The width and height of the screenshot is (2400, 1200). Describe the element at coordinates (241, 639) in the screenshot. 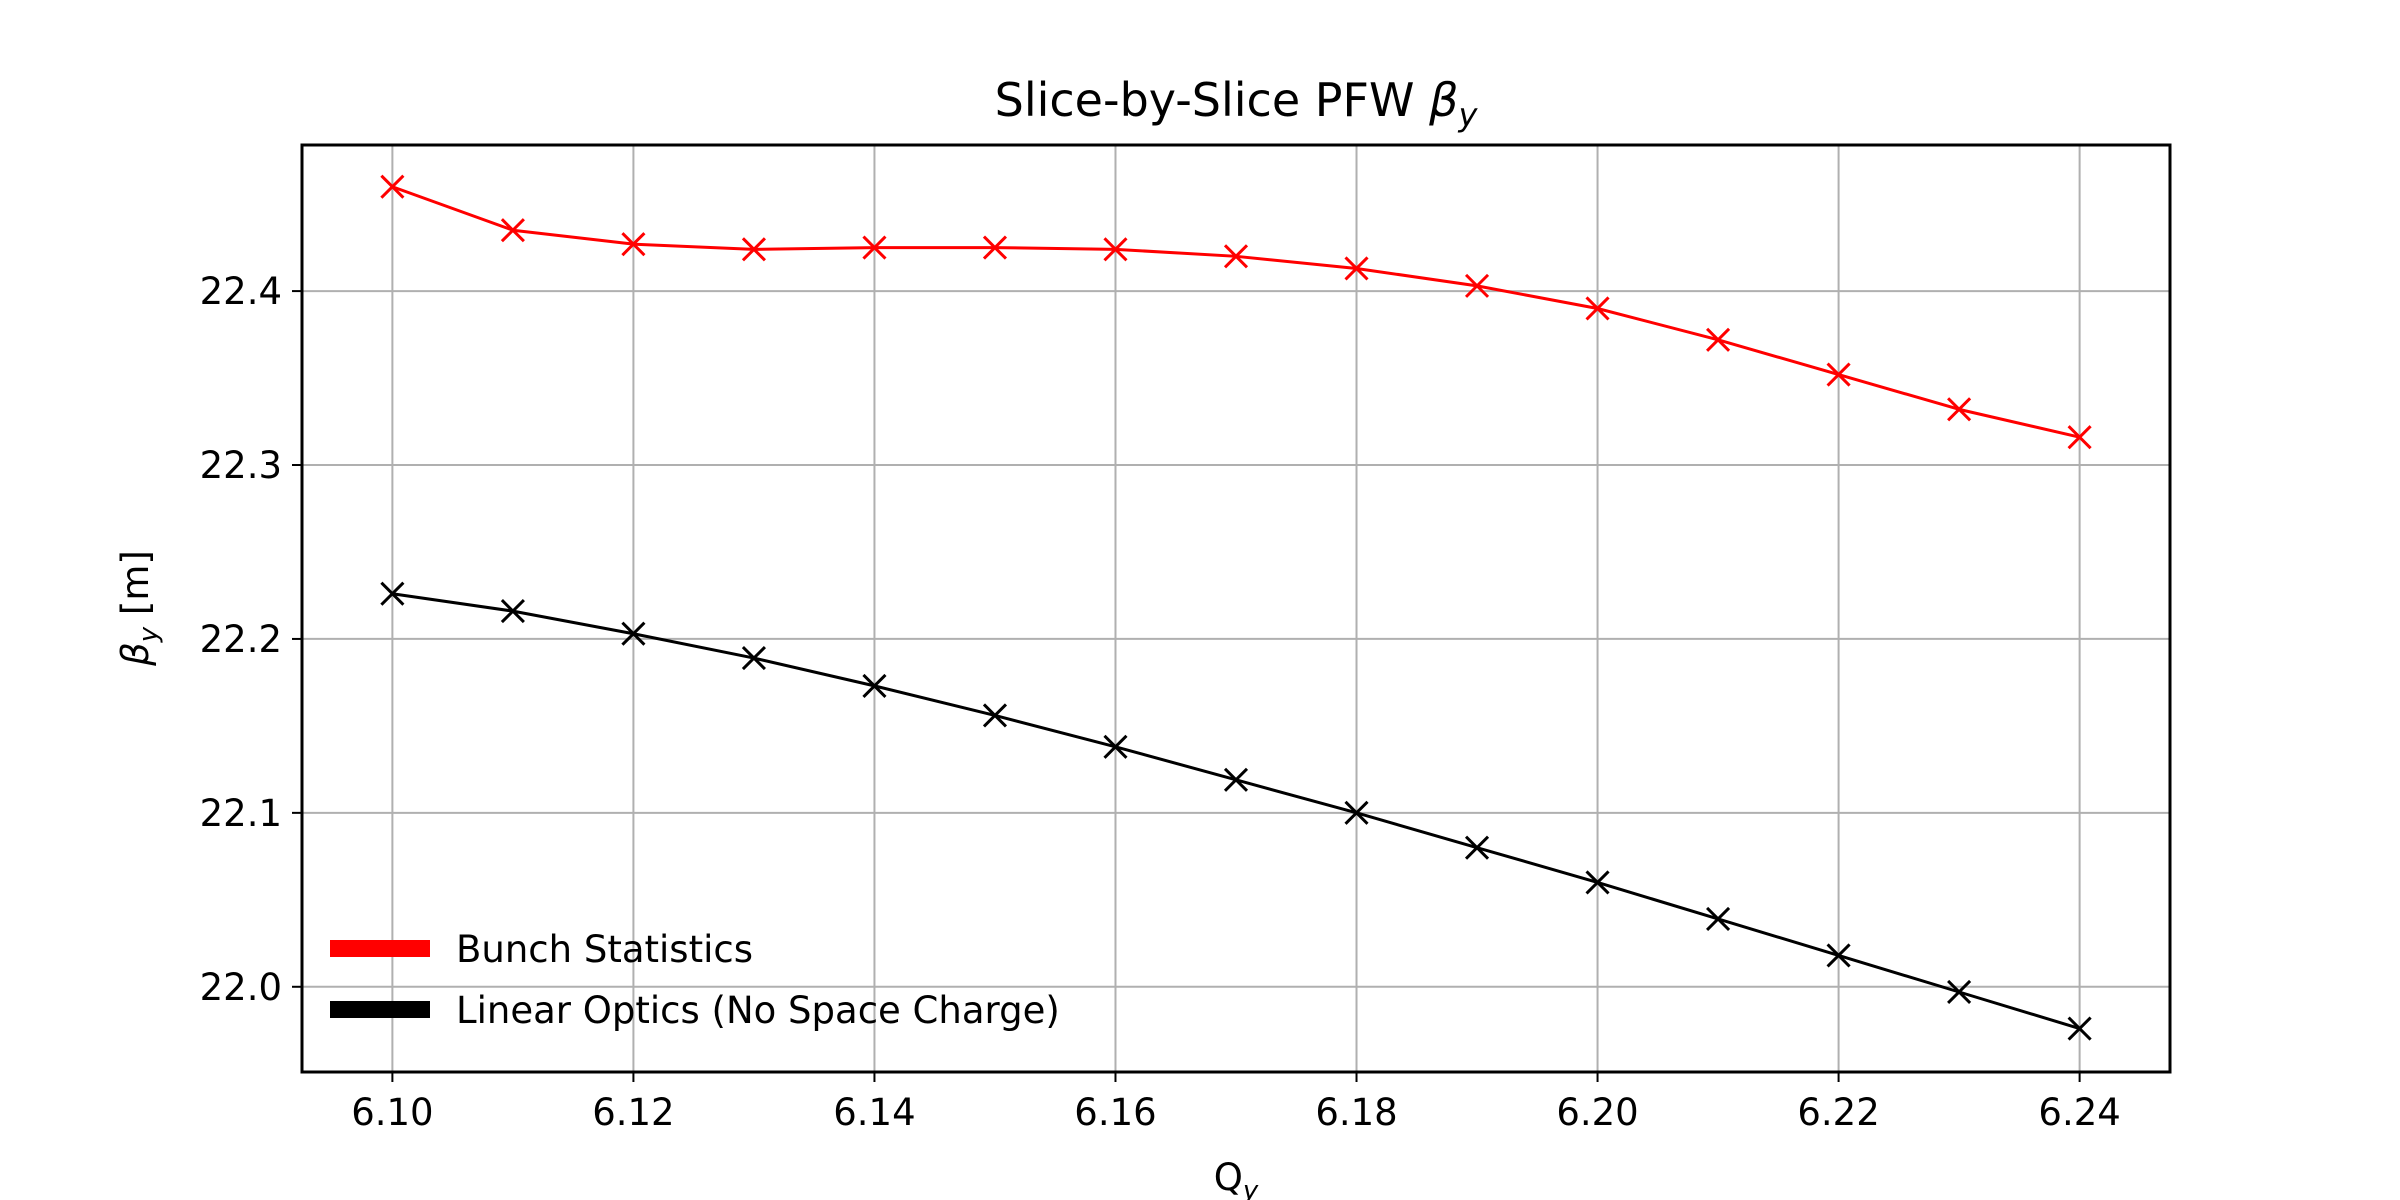

I see `y-tick-label: 22.2` at that location.